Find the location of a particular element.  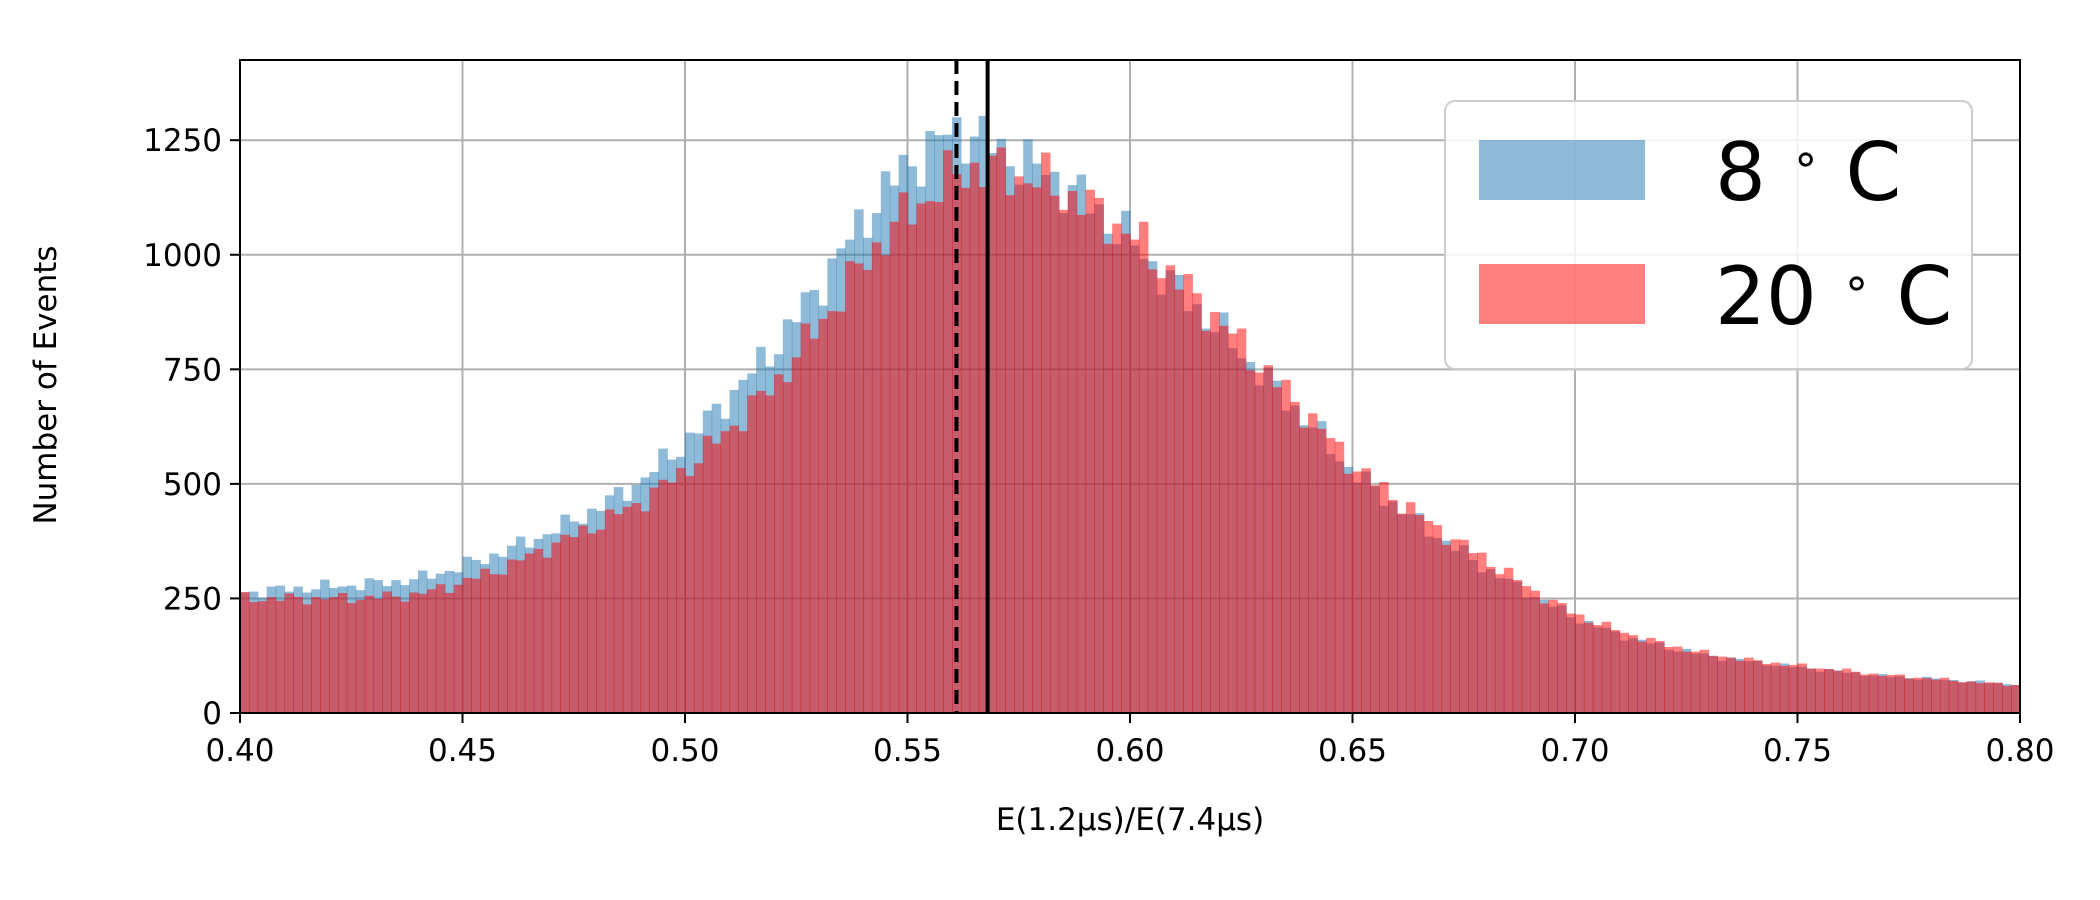

y-tick-label: 0 is located at coordinates (212, 714).